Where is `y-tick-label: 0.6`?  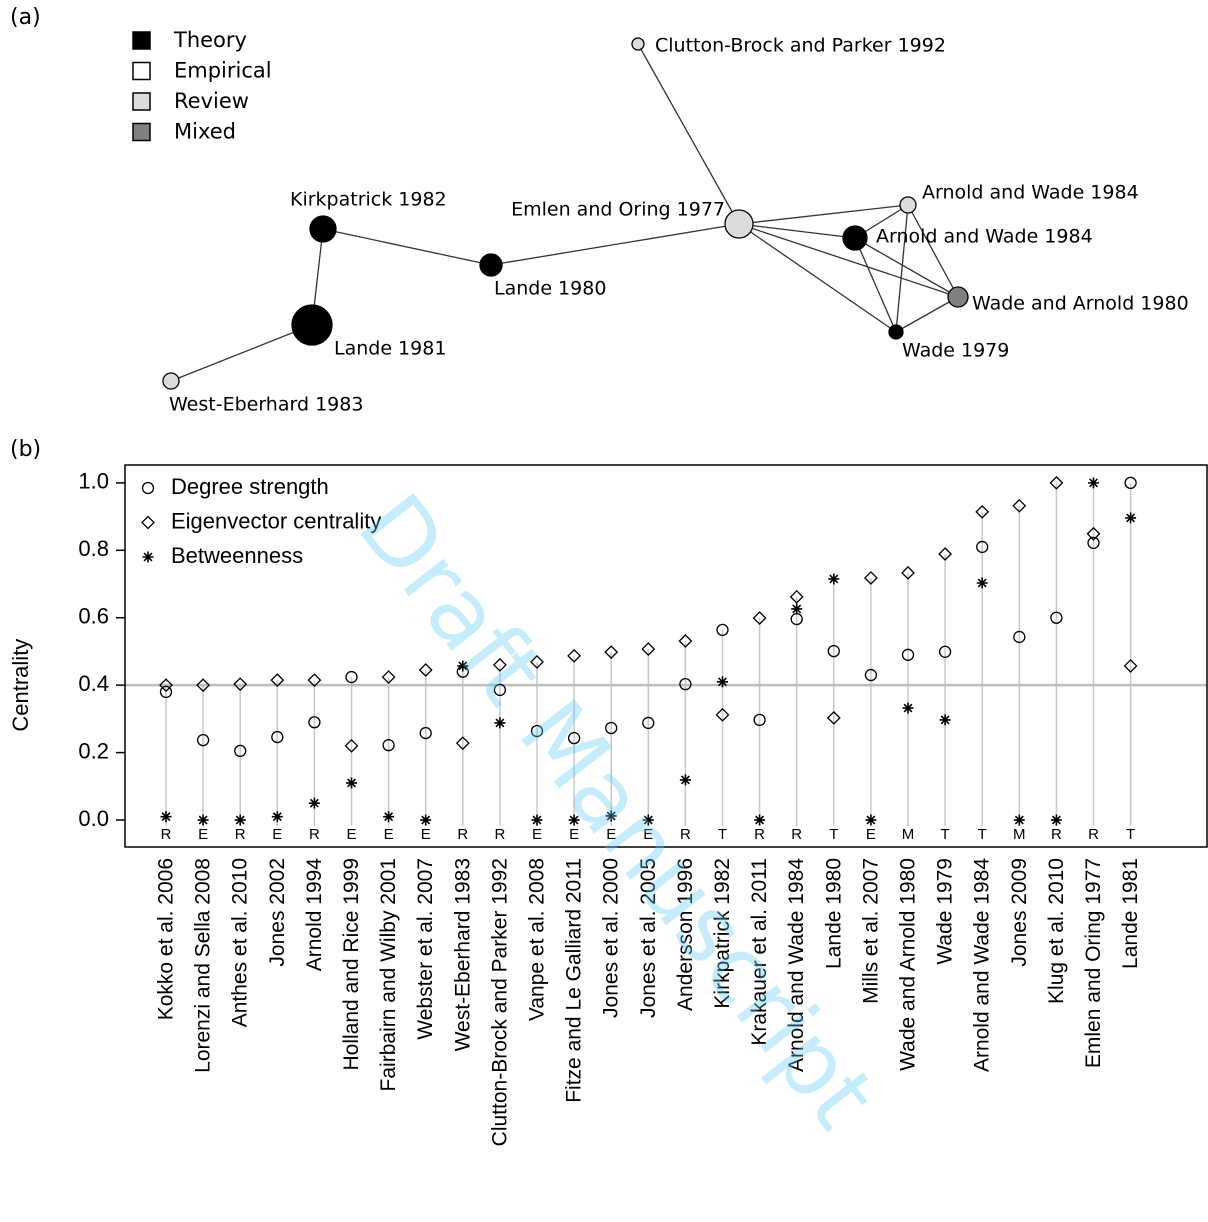 y-tick-label: 0.6 is located at coordinates (93, 616).